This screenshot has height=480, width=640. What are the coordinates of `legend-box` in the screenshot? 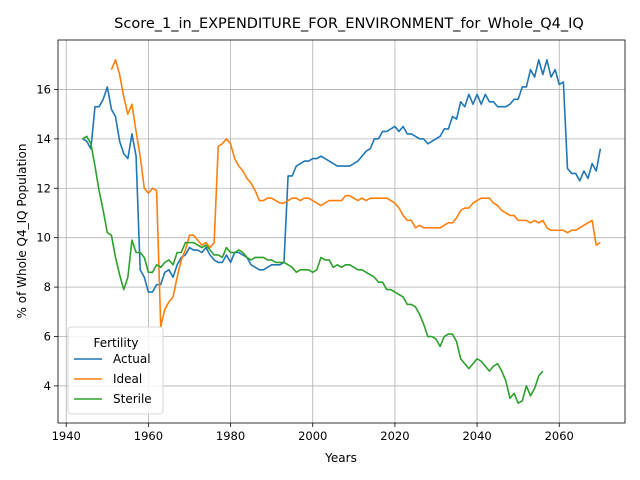 It's located at (115, 370).